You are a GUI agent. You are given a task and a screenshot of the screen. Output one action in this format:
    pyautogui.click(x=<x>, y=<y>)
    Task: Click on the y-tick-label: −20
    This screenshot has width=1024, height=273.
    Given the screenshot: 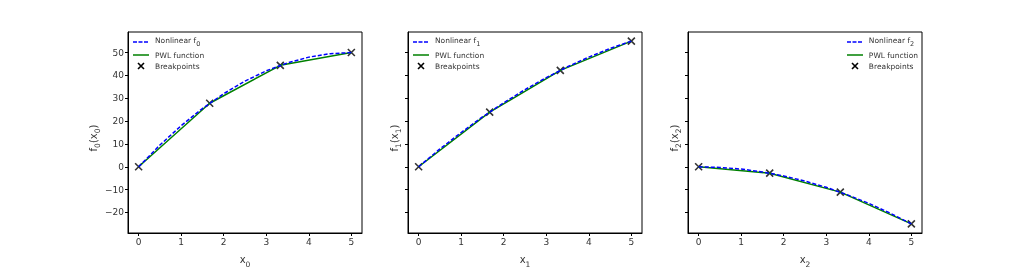 What is the action you would take?
    pyautogui.click(x=115, y=212)
    